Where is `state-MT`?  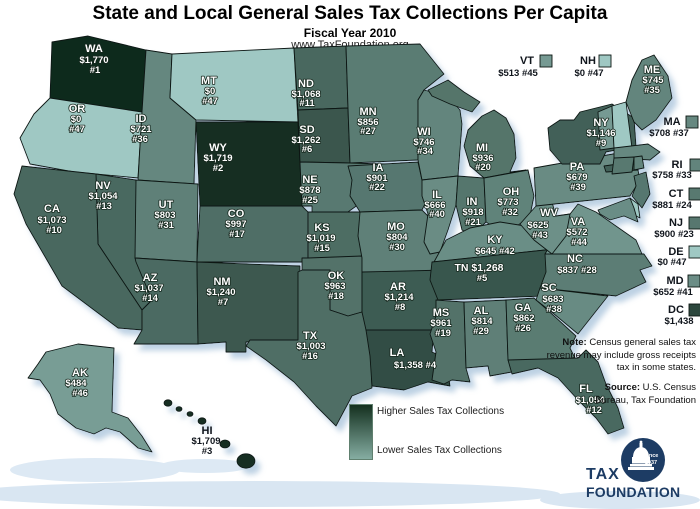 state-MT is located at coordinates (234, 85).